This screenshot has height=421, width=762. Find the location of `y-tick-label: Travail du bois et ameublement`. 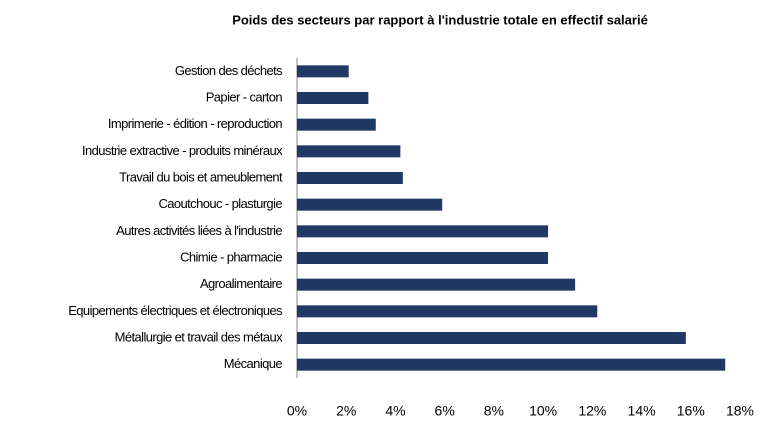

y-tick-label: Travail du bois et ameublement is located at coordinates (201, 176).